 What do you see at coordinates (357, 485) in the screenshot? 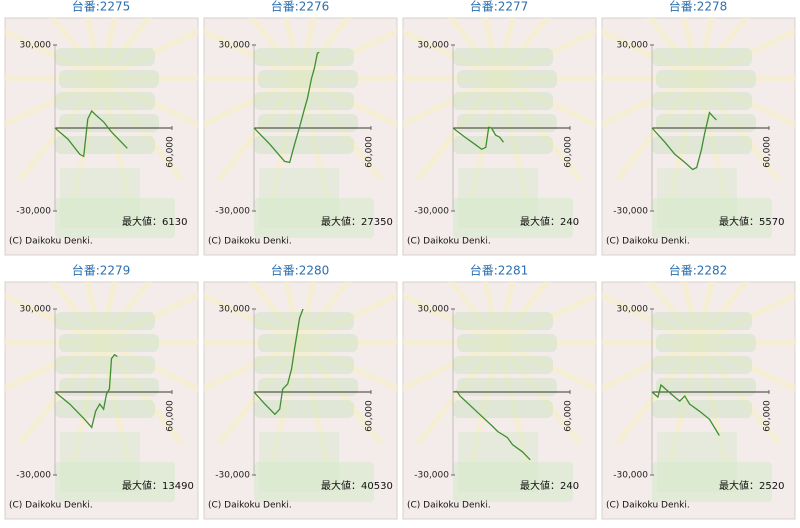
I see `max-value: 最大値：40530` at bounding box center [357, 485].